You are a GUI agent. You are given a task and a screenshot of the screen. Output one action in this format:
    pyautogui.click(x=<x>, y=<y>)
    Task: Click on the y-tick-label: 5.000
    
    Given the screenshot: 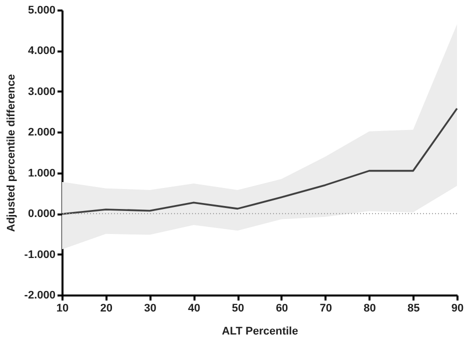 What is the action you would take?
    pyautogui.click(x=42, y=10)
    